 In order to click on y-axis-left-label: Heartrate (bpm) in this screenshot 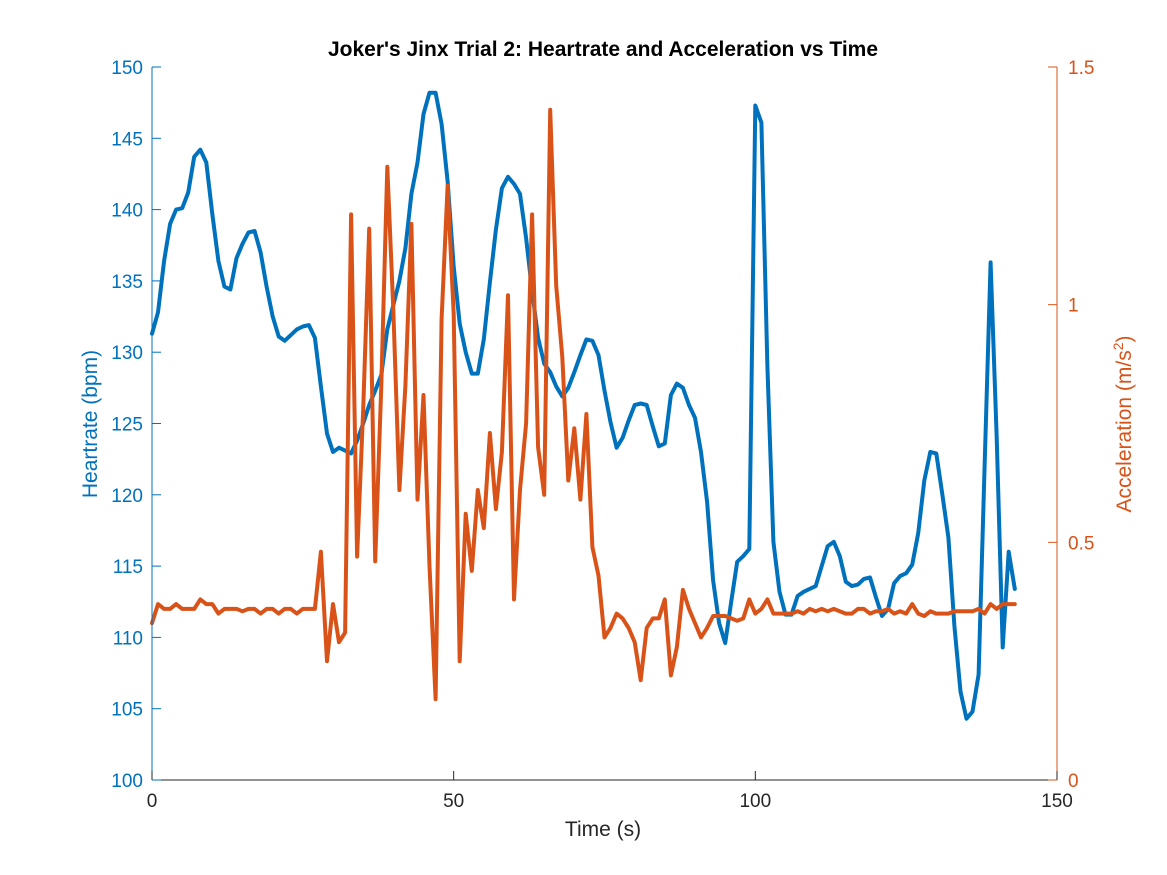, I will do `click(90, 424)`.